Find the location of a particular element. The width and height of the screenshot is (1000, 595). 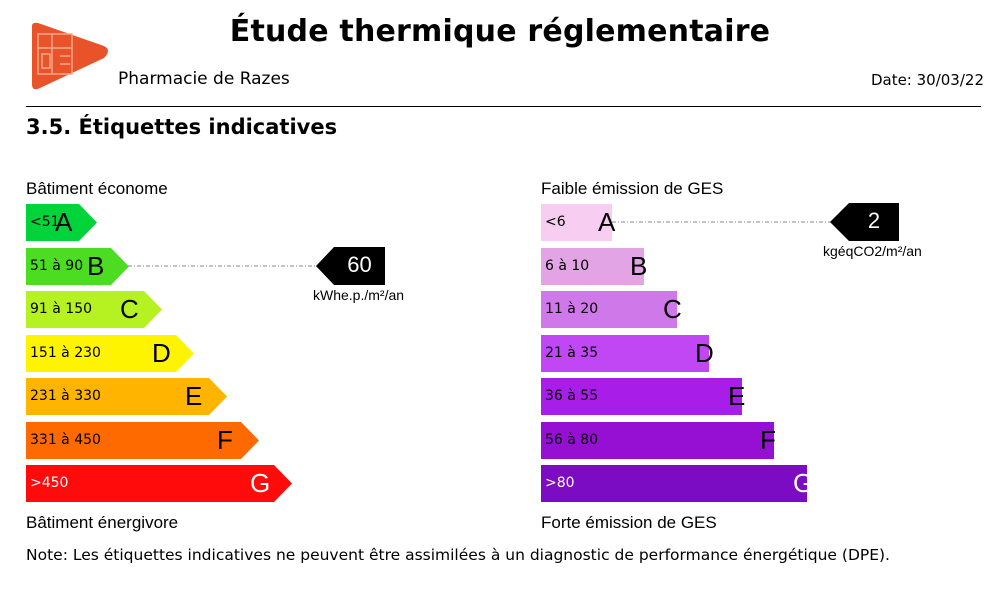

energy-class-c-bar is located at coordinates (94, 309).